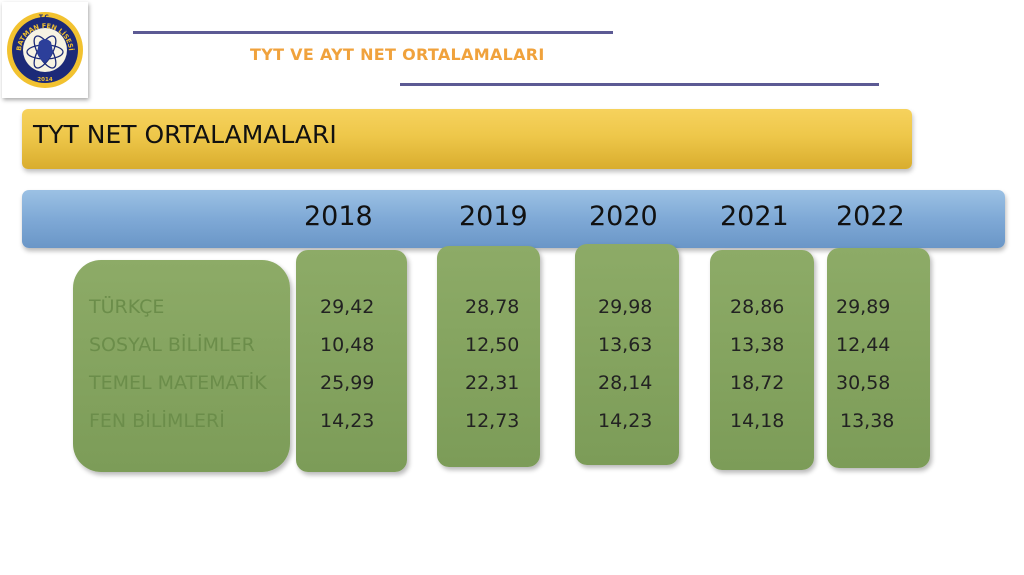 The height and width of the screenshot is (575, 1024). I want to click on year-2020: 2020, so click(623, 216).